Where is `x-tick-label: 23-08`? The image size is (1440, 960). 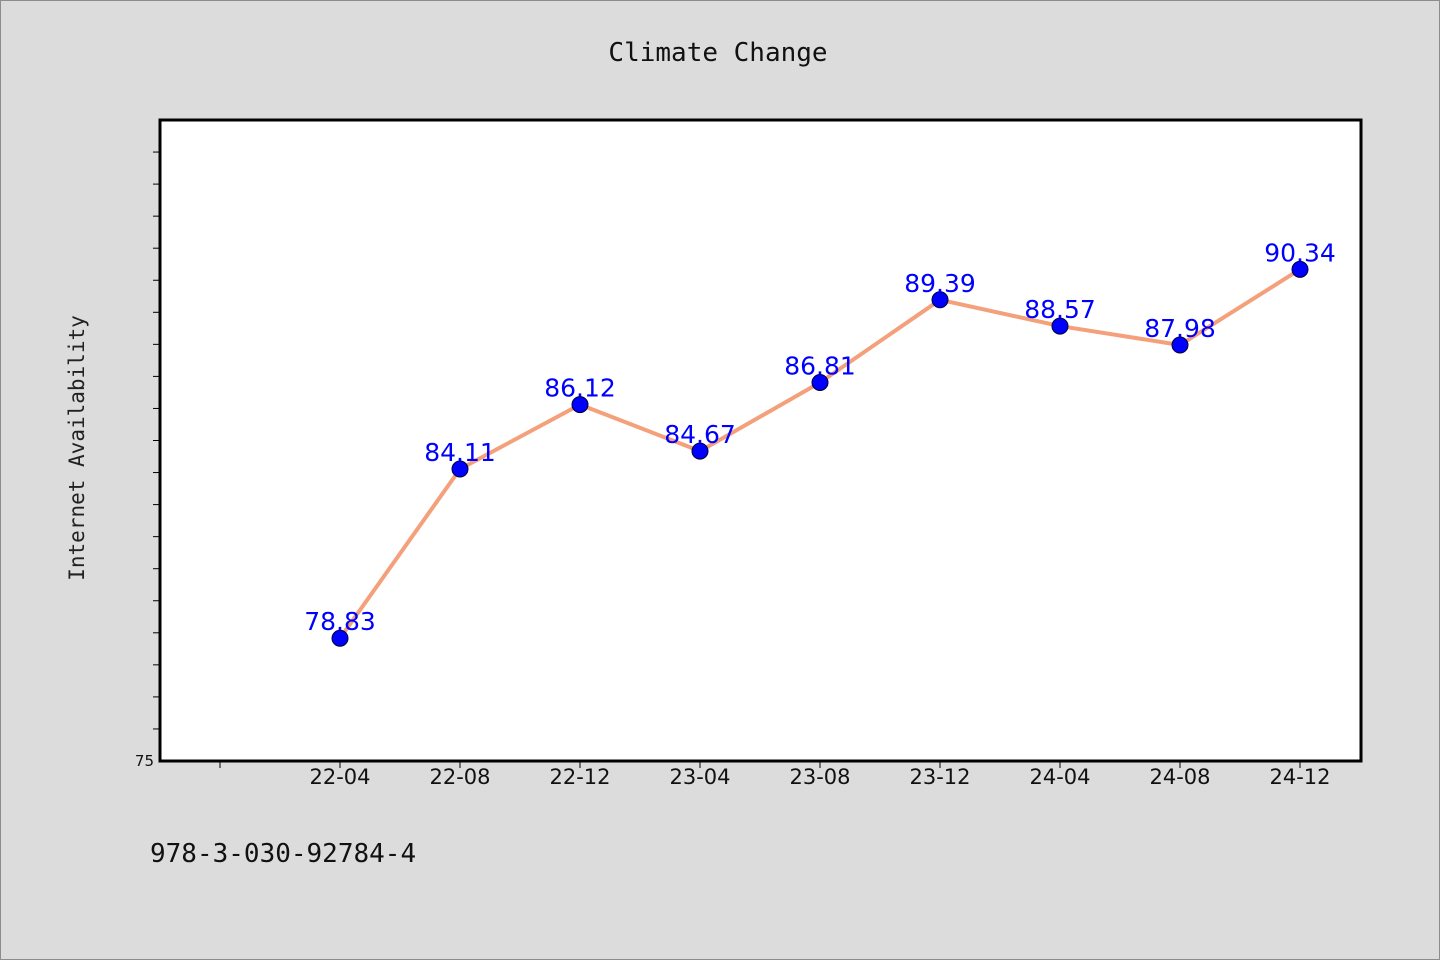
x-tick-label: 23-08 is located at coordinates (819, 777).